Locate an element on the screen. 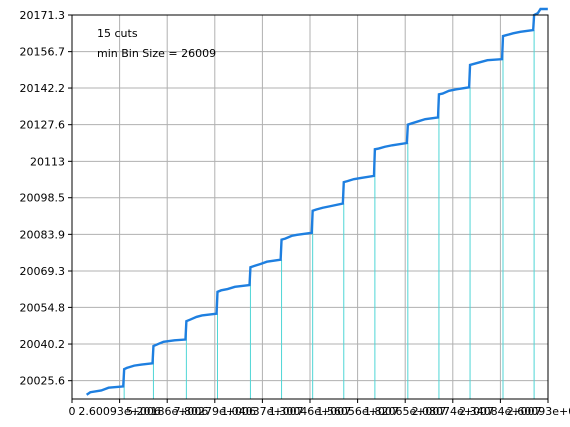 The height and width of the screenshot is (427, 570). x-tick-label: 2.34084e+007 is located at coordinates (500, 411).